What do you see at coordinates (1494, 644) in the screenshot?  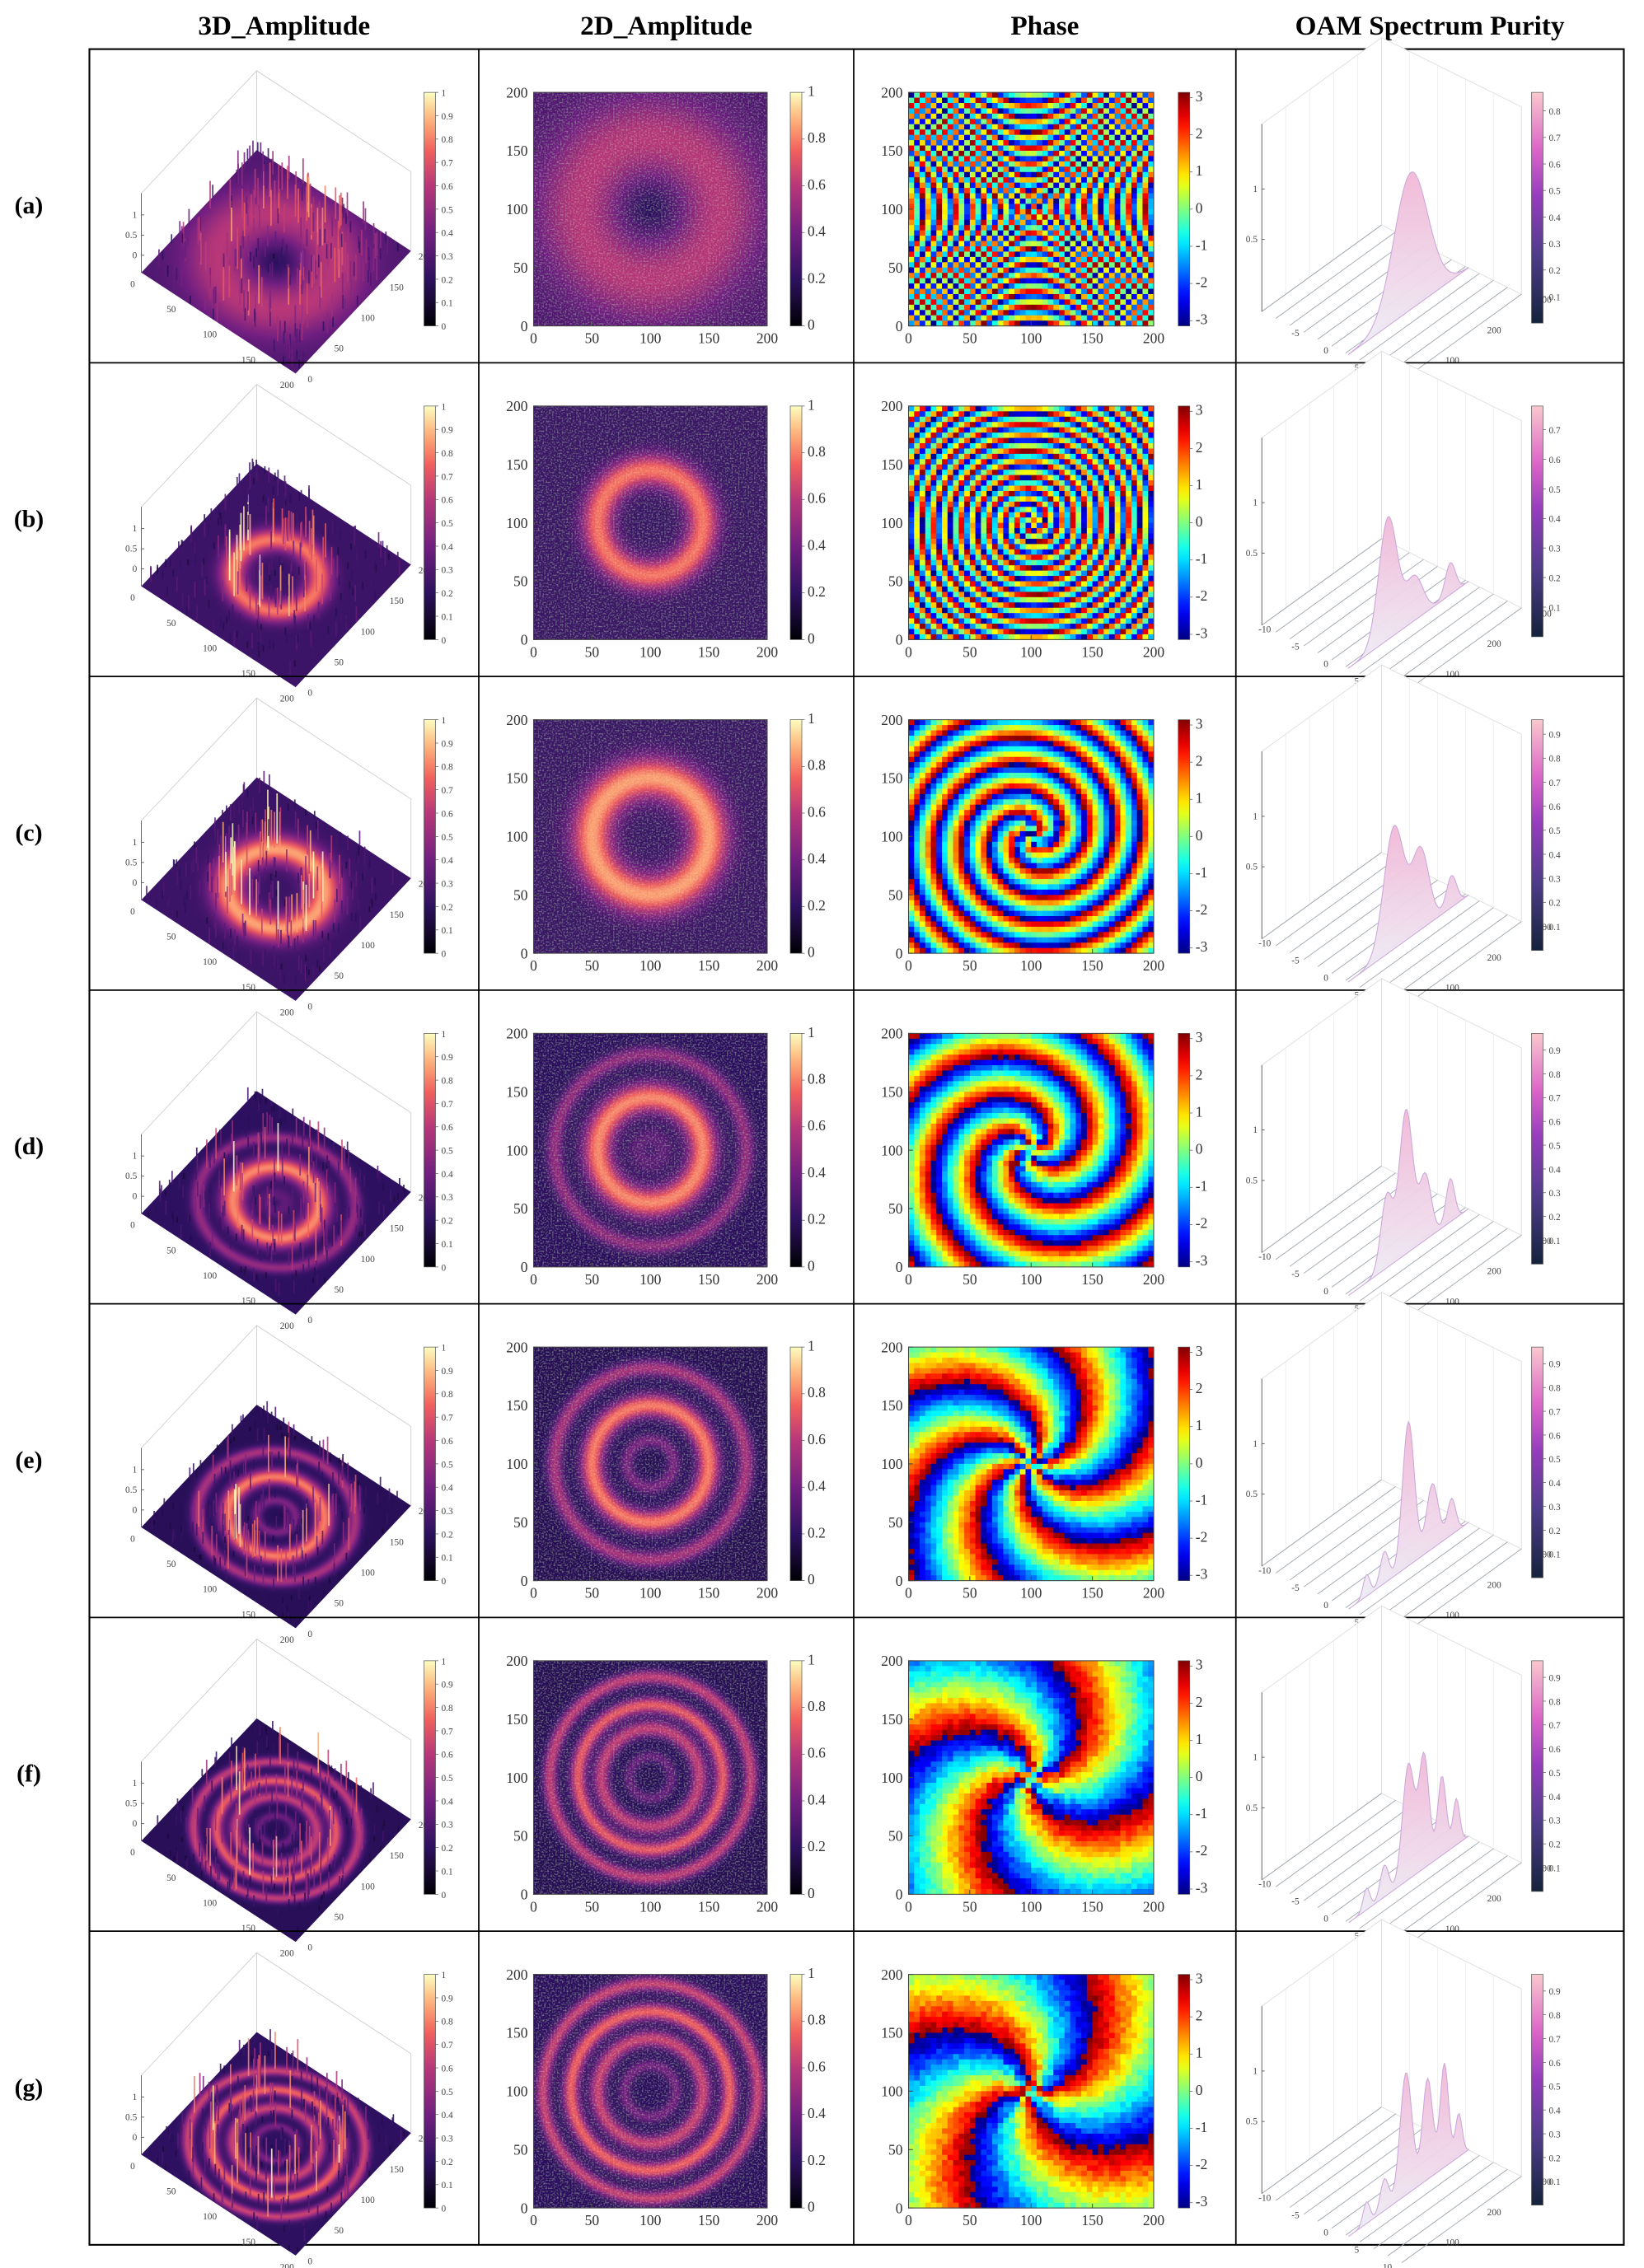 I see `oam-x-tick-label: 200` at bounding box center [1494, 644].